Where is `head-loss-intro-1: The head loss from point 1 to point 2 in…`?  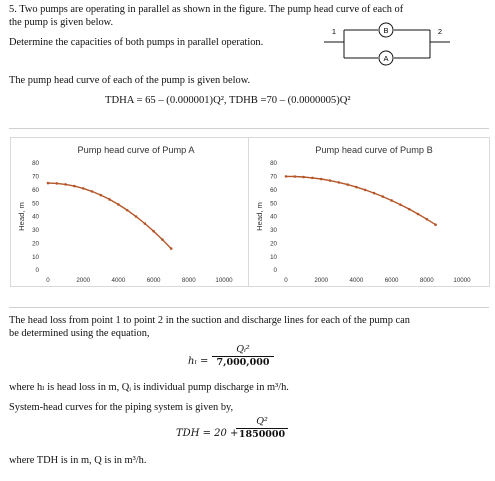
head-loss-intro-1: The head loss from point 1 to point 2 in… is located at coordinates (209, 320).